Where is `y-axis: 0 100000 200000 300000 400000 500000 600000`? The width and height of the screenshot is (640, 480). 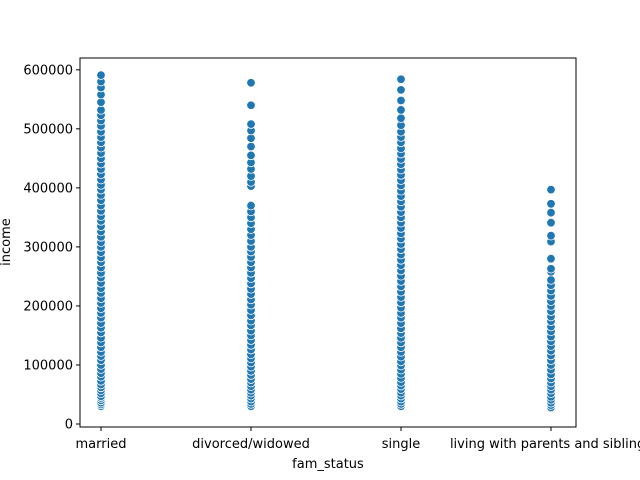
y-axis: 0 100000 200000 300000 400000 500000 600000 is located at coordinates (51, 248).